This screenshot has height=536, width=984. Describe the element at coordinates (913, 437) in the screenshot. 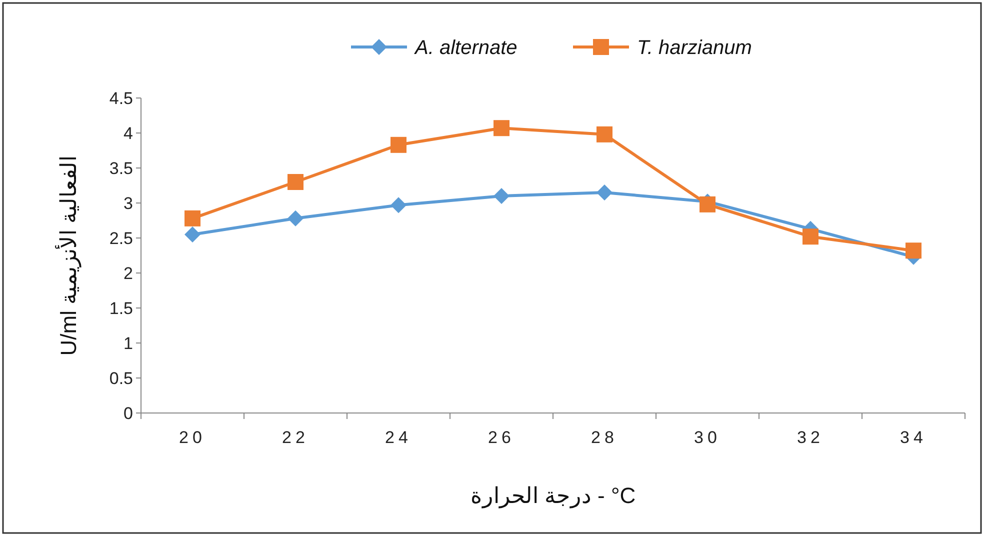

I see `x-tick-label: 34` at that location.